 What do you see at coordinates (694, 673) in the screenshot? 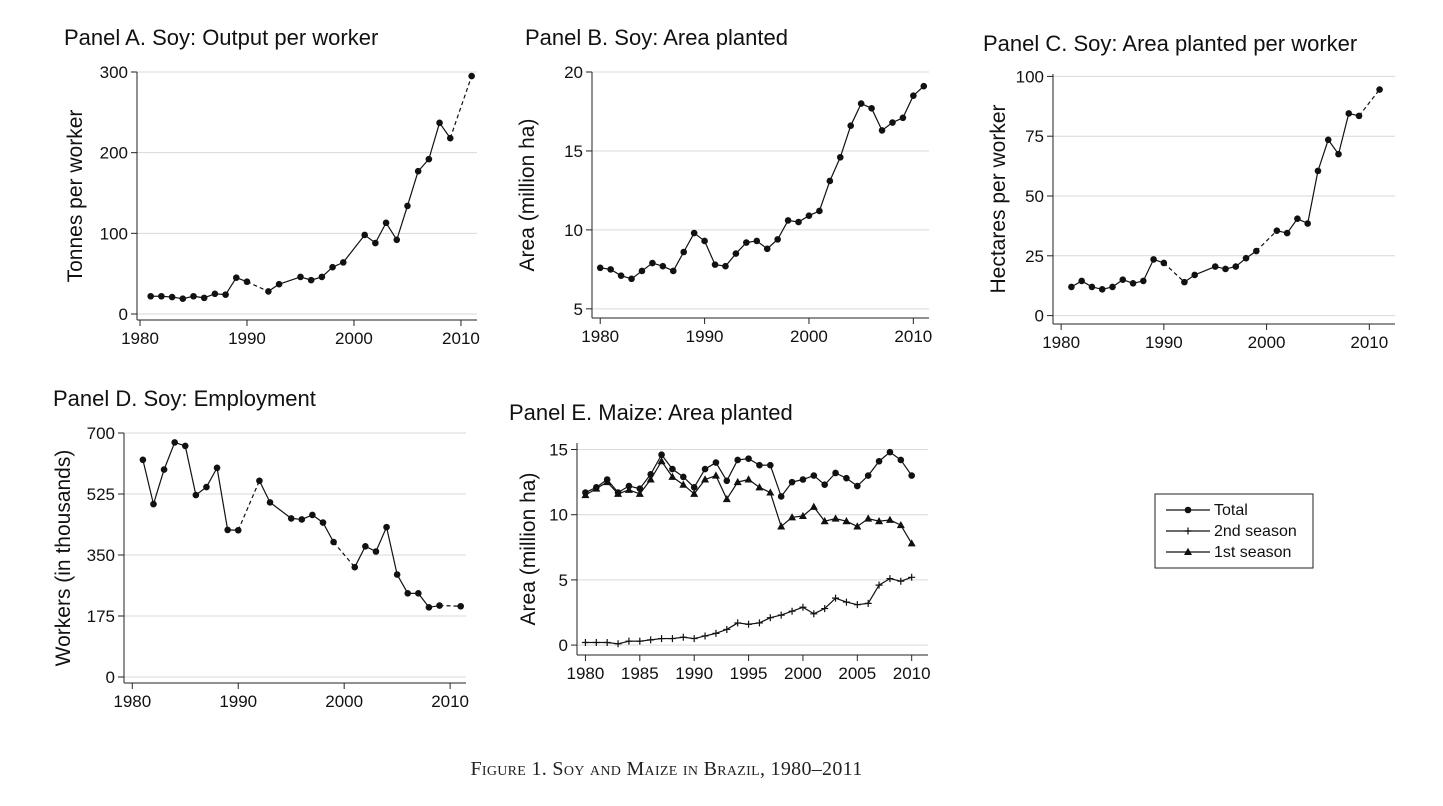
I see `x-tick-label: 1990` at bounding box center [694, 673].